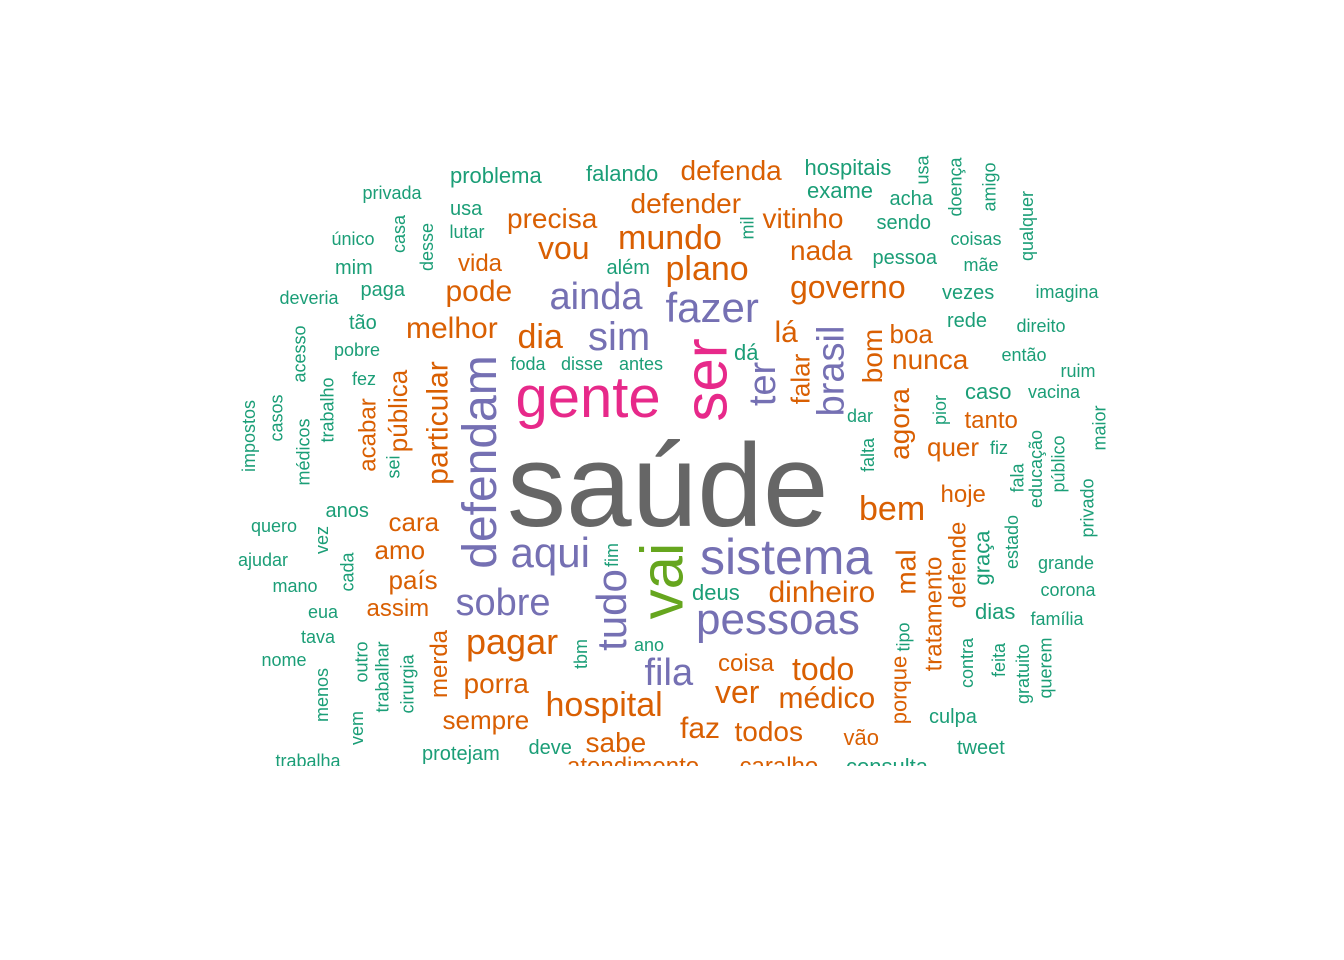 The height and width of the screenshot is (960, 1344). What do you see at coordinates (779, 761) in the screenshot?
I see `word-caralho: caralho` at bounding box center [779, 761].